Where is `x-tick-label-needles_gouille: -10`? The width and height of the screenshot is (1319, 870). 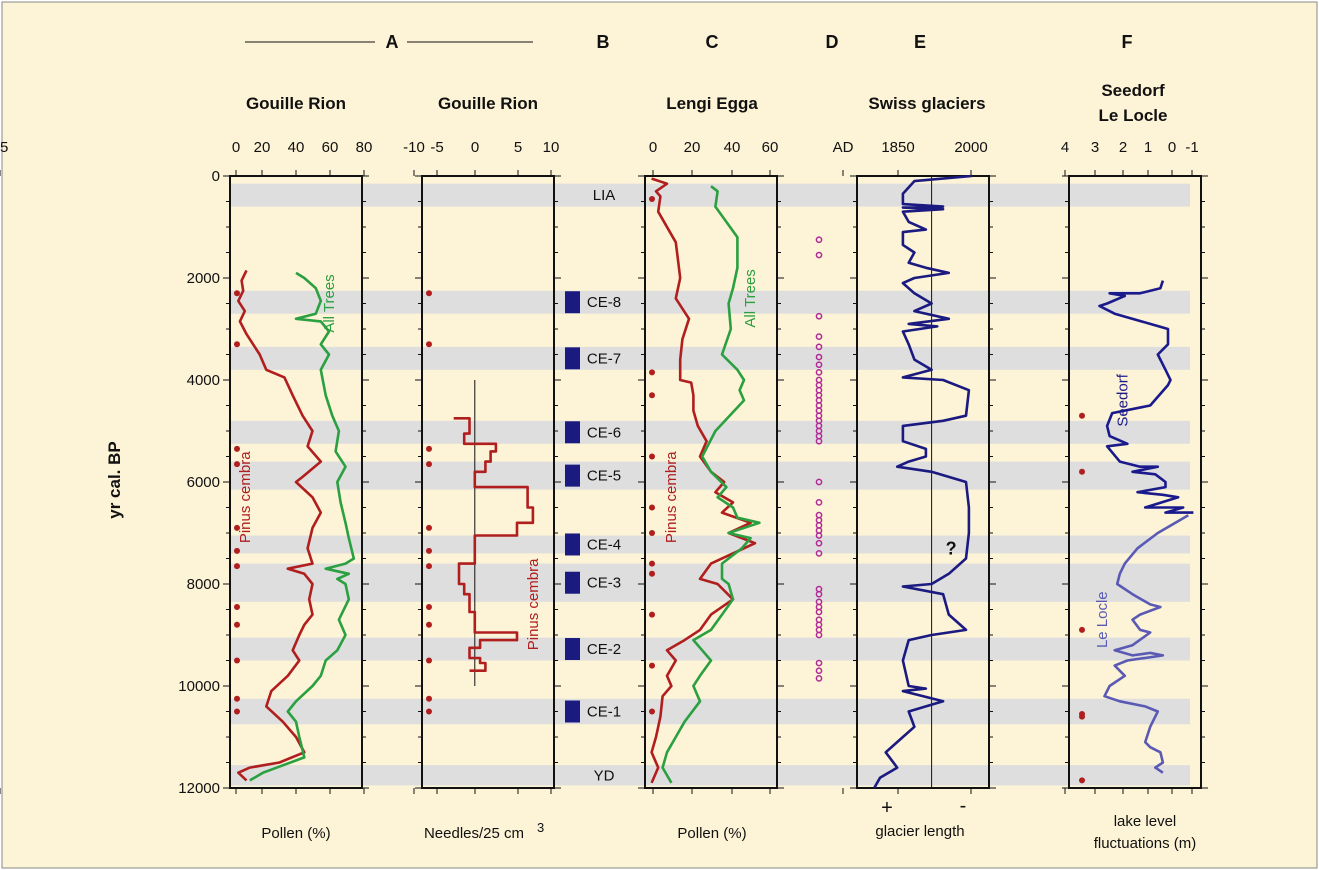 x-tick-label-needles_gouille: -10 is located at coordinates (414, 147).